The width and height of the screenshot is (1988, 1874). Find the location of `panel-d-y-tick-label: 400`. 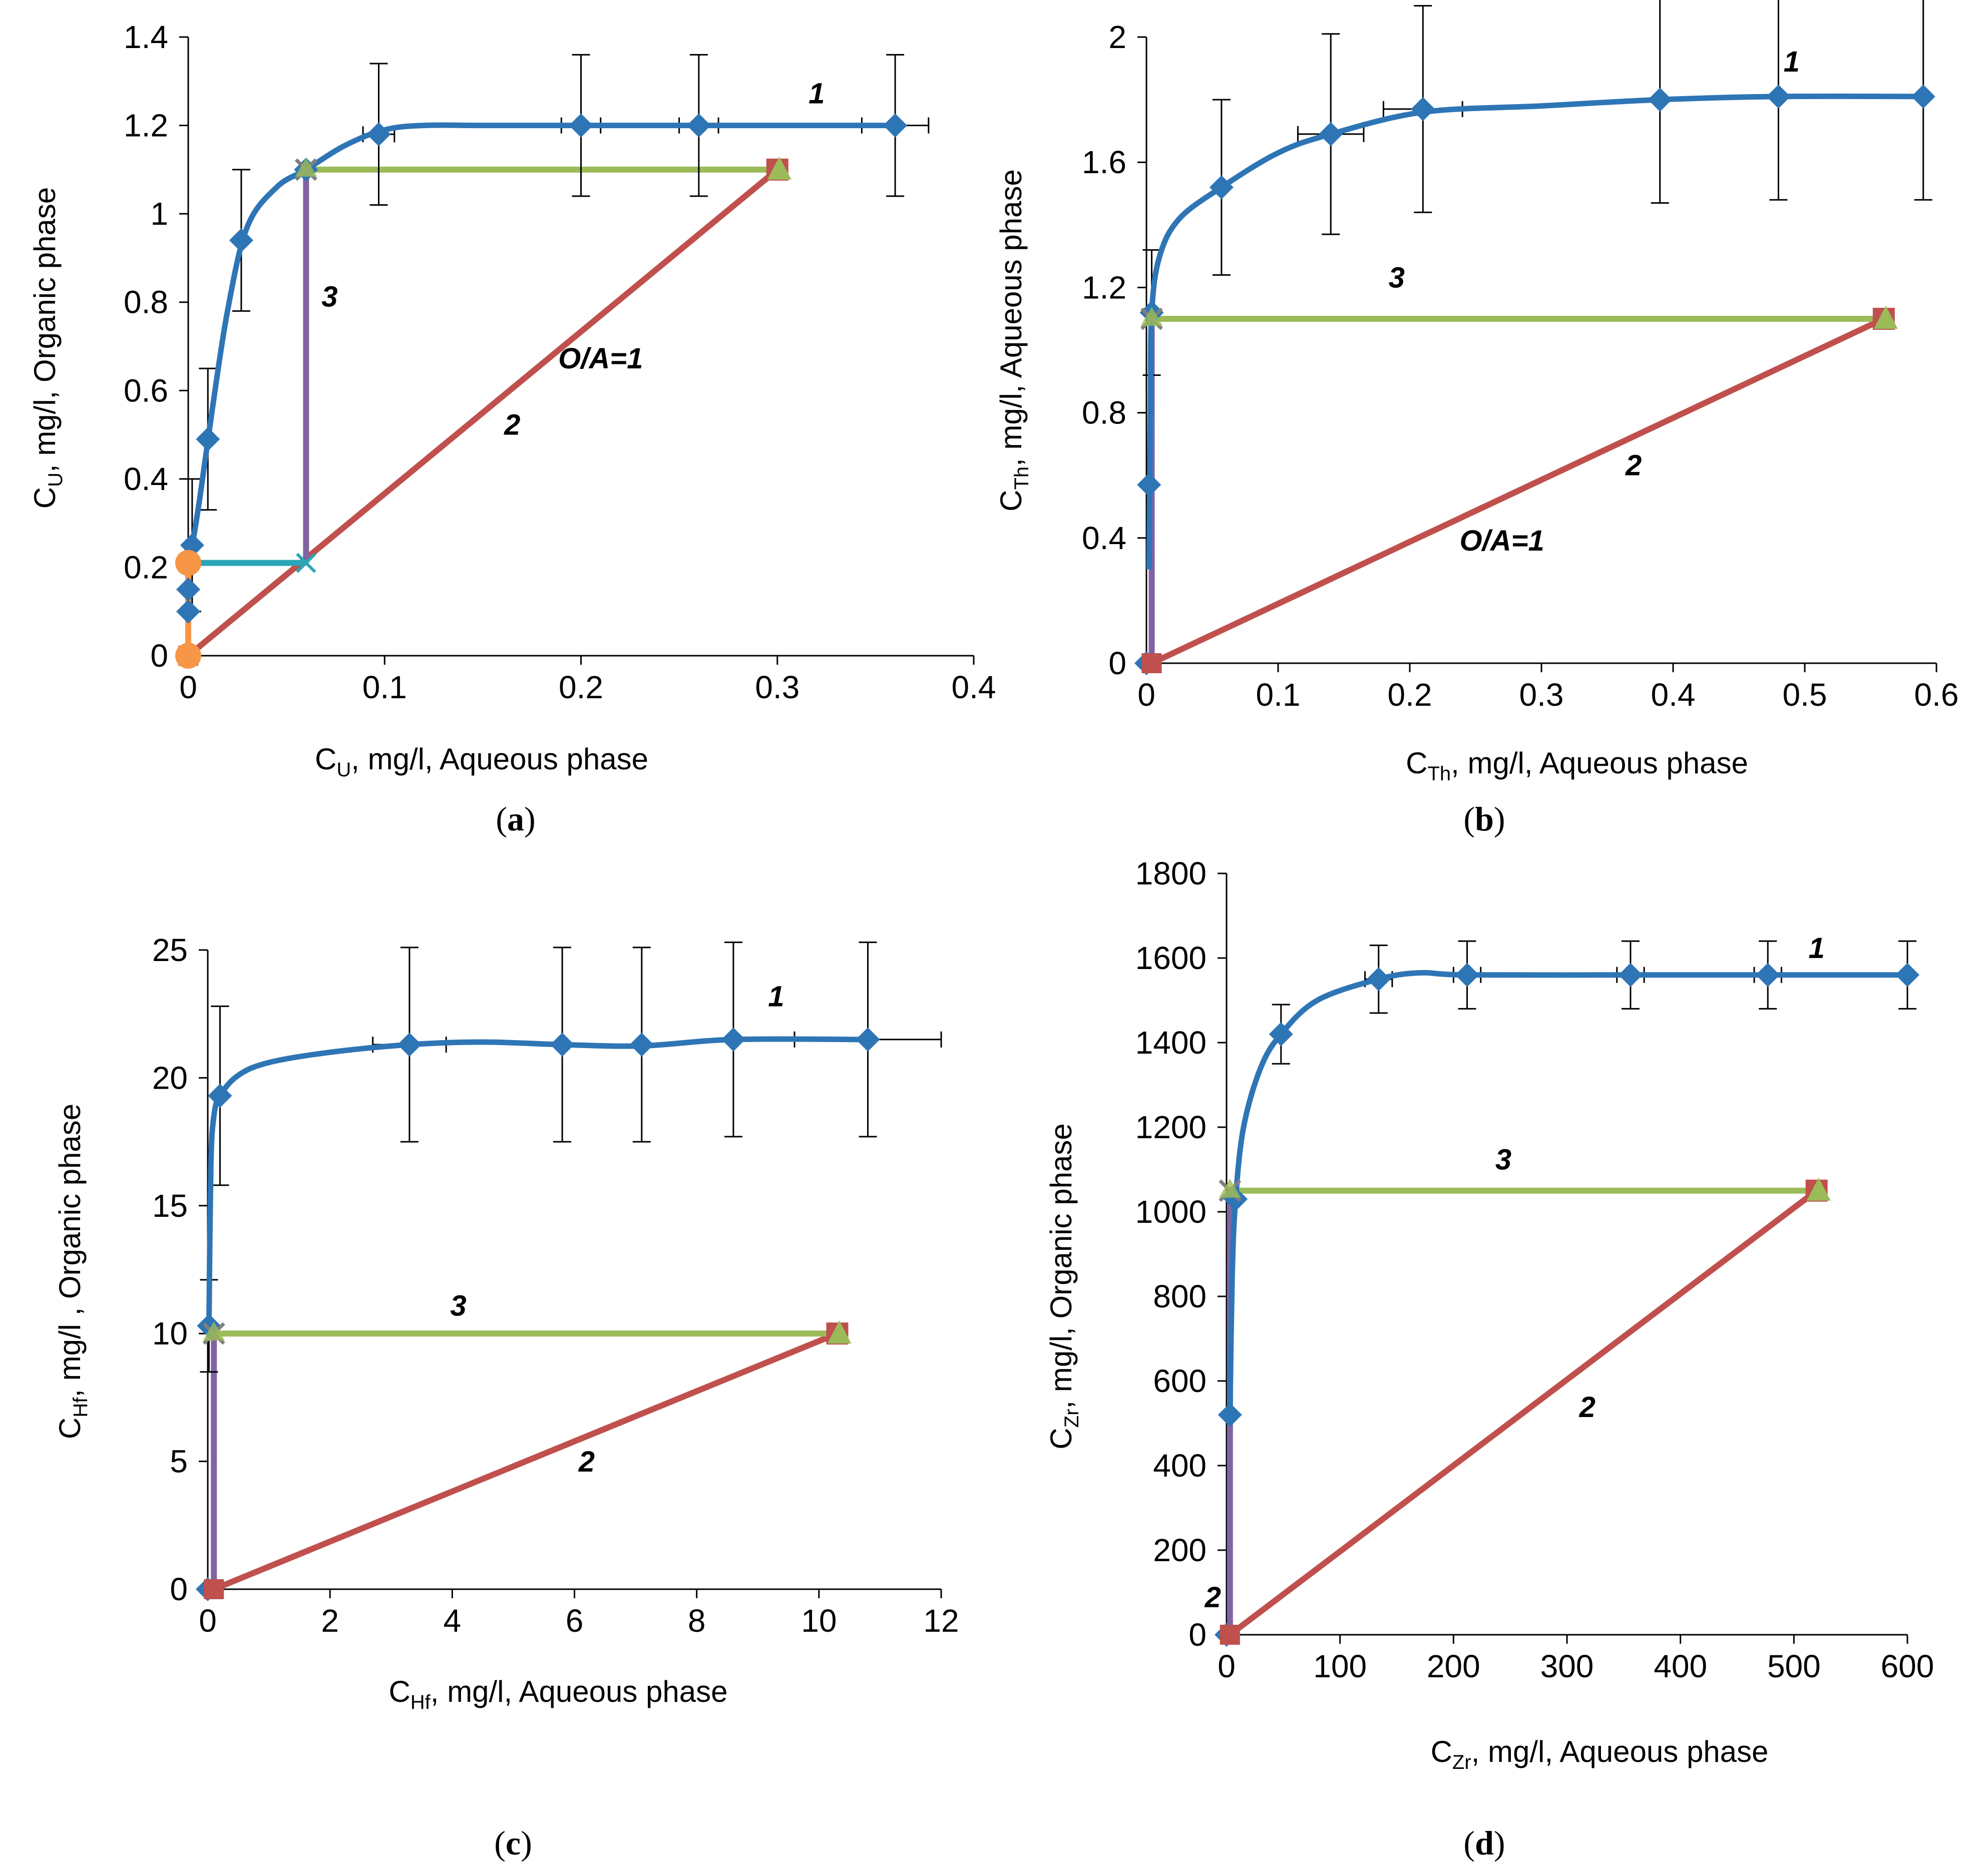

panel-d-y-tick-label: 400 is located at coordinates (1180, 1466).